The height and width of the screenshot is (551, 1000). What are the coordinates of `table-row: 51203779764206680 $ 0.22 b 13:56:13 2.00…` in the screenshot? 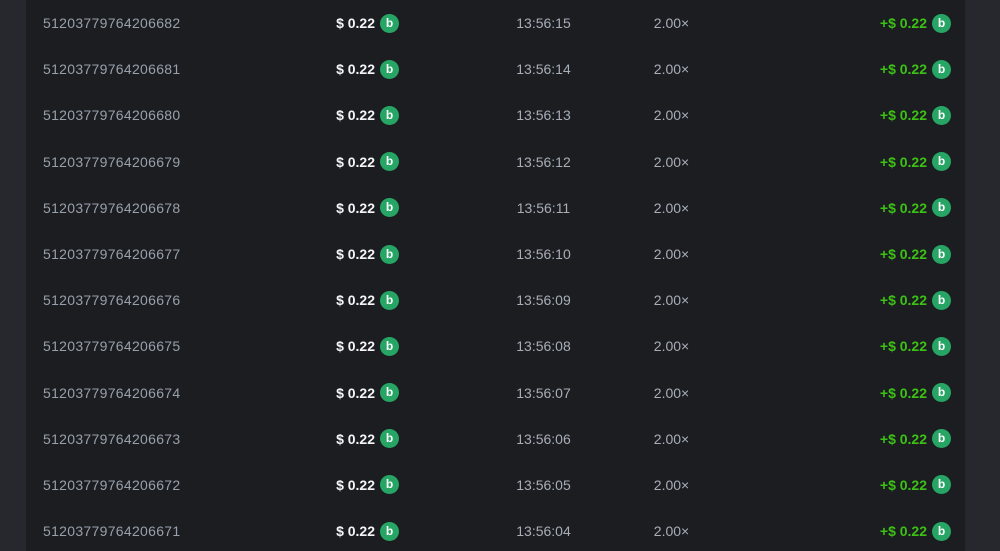 It's located at (495, 115).